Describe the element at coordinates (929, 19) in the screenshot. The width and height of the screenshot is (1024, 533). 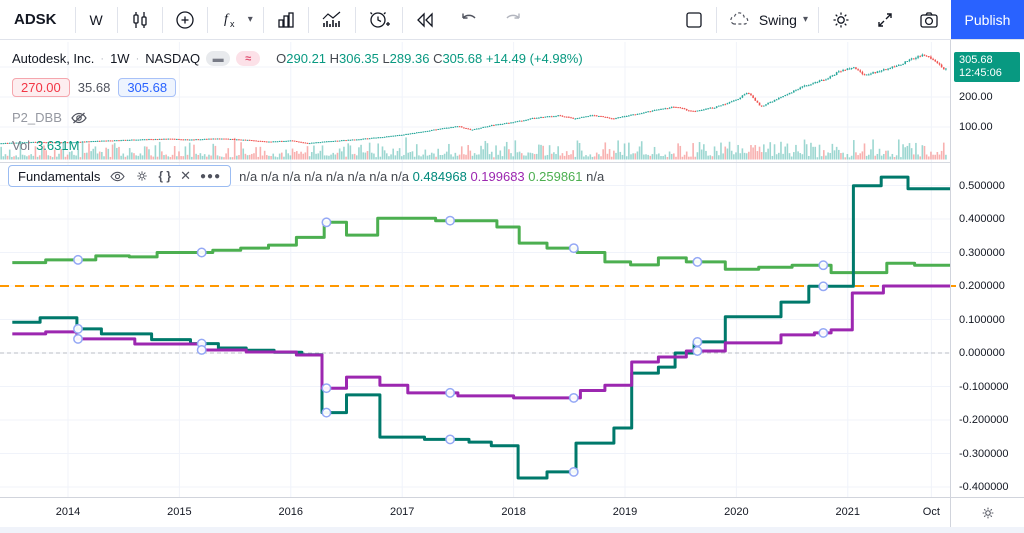
I see `snapshot-camera-icon` at that location.